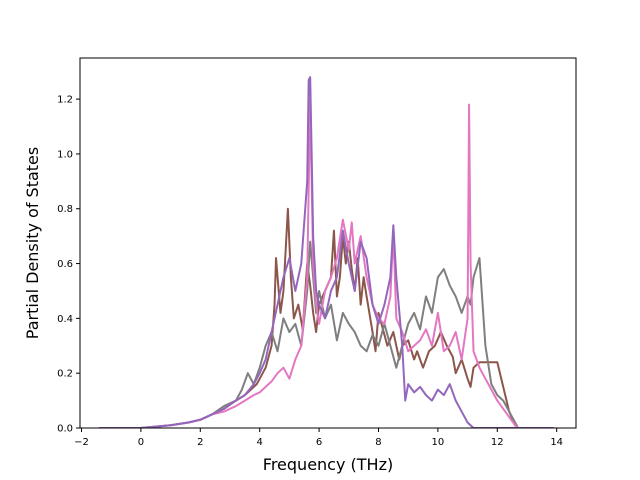 The image size is (640, 480). I want to click on x-tick-label: −2, so click(81, 442).